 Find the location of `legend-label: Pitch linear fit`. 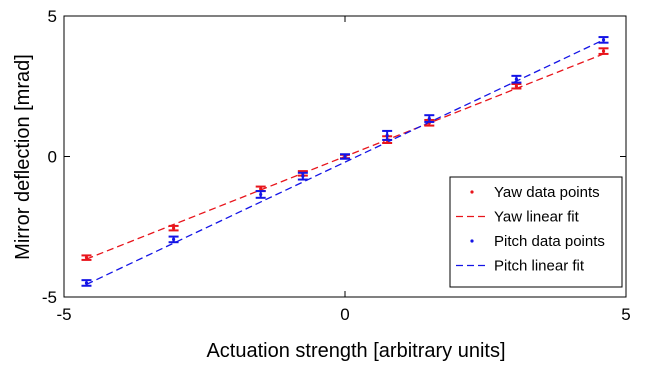

legend-label: Pitch linear fit is located at coordinates (539, 266).